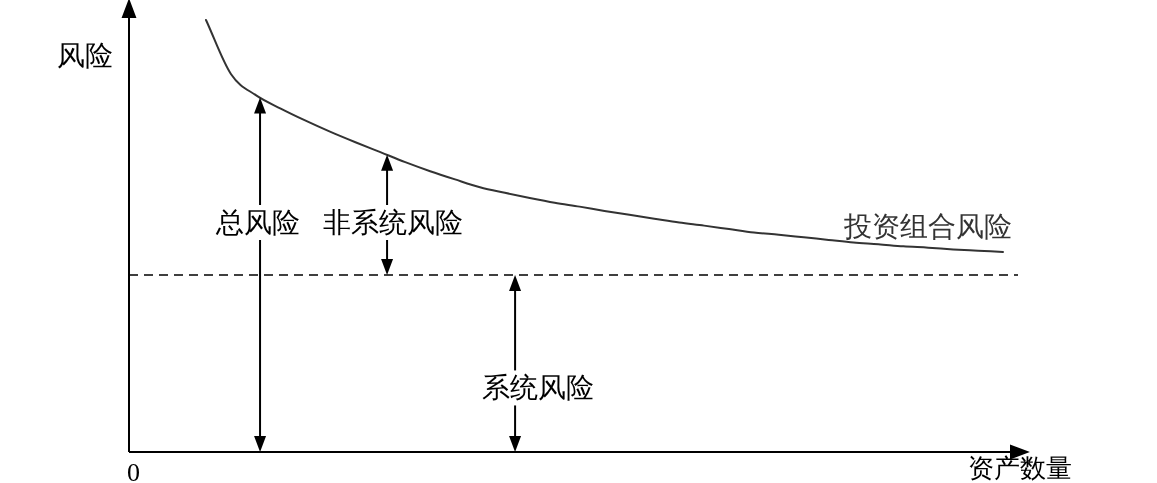 The image size is (1157, 483). What do you see at coordinates (85, 55) in the screenshot?
I see `y-axis-title: 风险` at bounding box center [85, 55].